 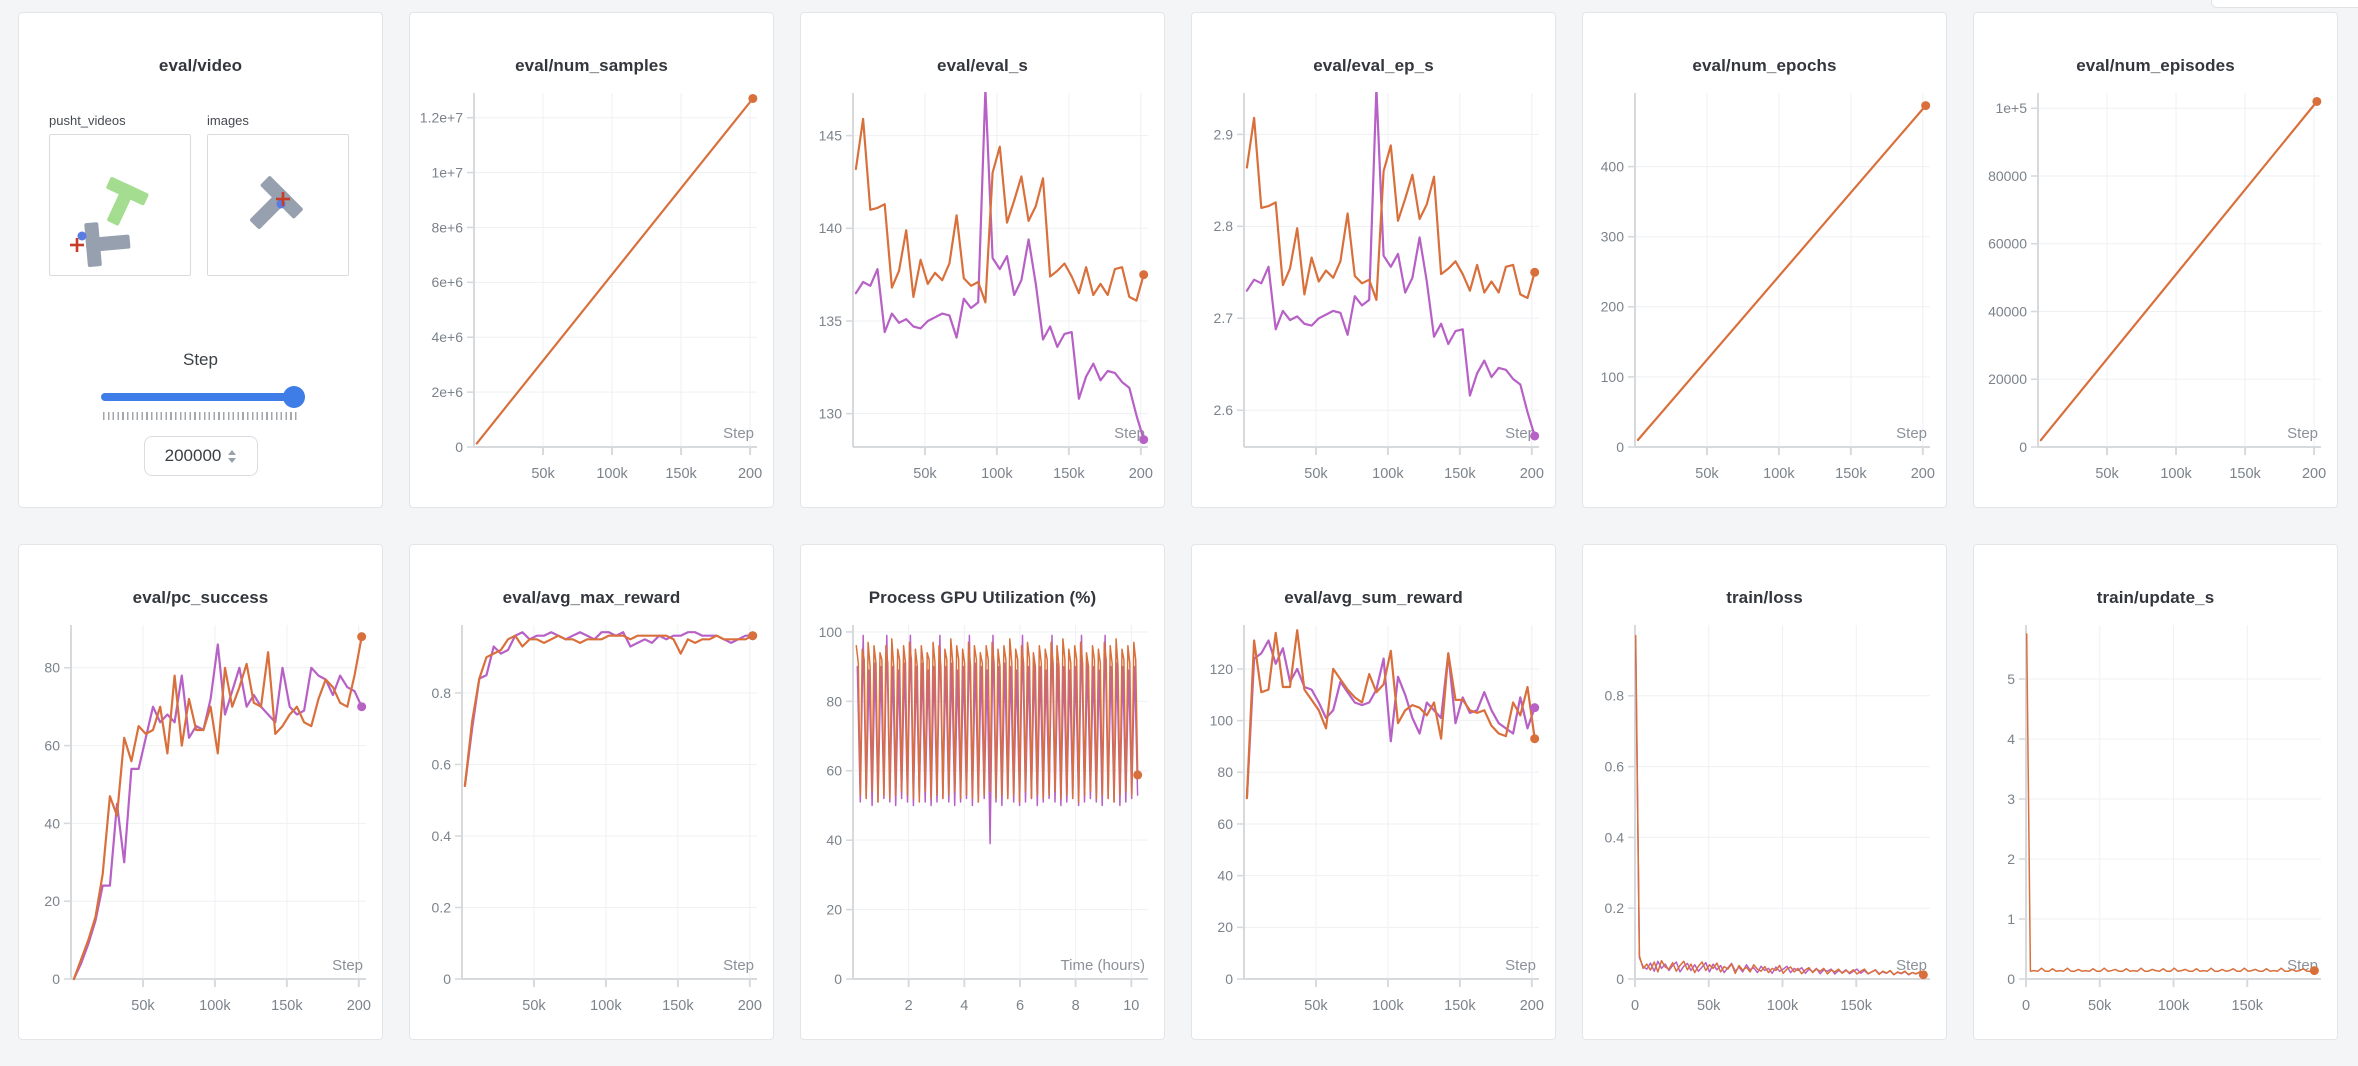 I want to click on panel-title: eval/avg_max_reward, so click(x=591, y=597).